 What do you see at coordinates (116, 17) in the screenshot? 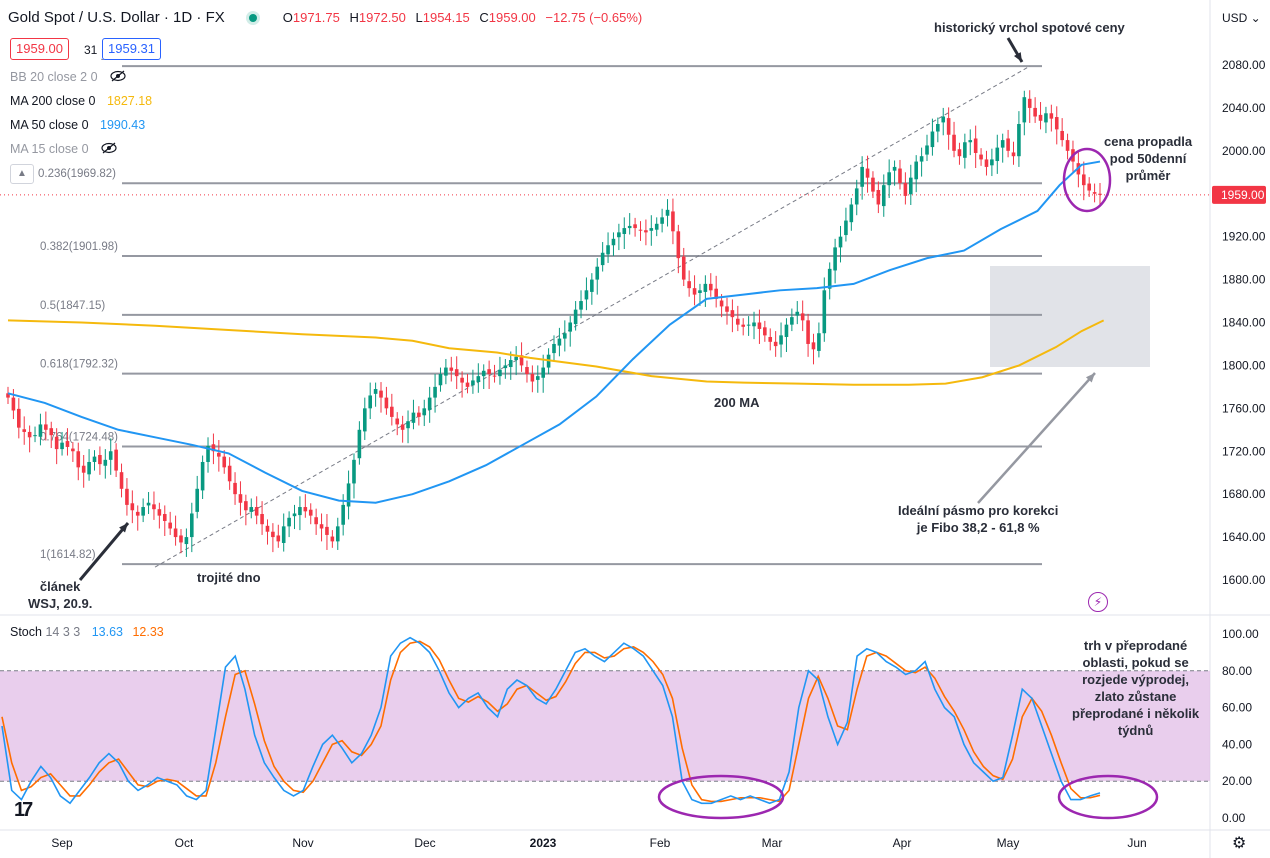
I see `symbol-title: Gold Spot / U.S. Dollar · 1D · FX` at bounding box center [116, 17].